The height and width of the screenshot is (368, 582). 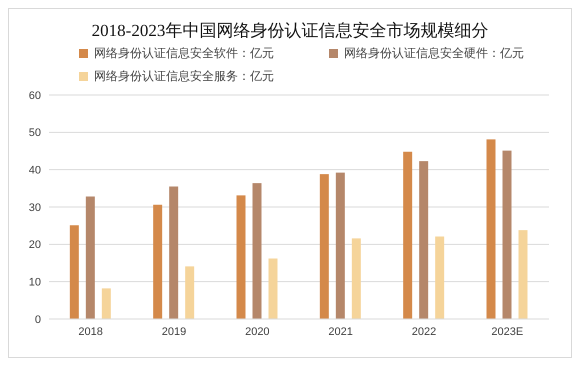 I want to click on x-tick-label: 2020, so click(x=257, y=332).